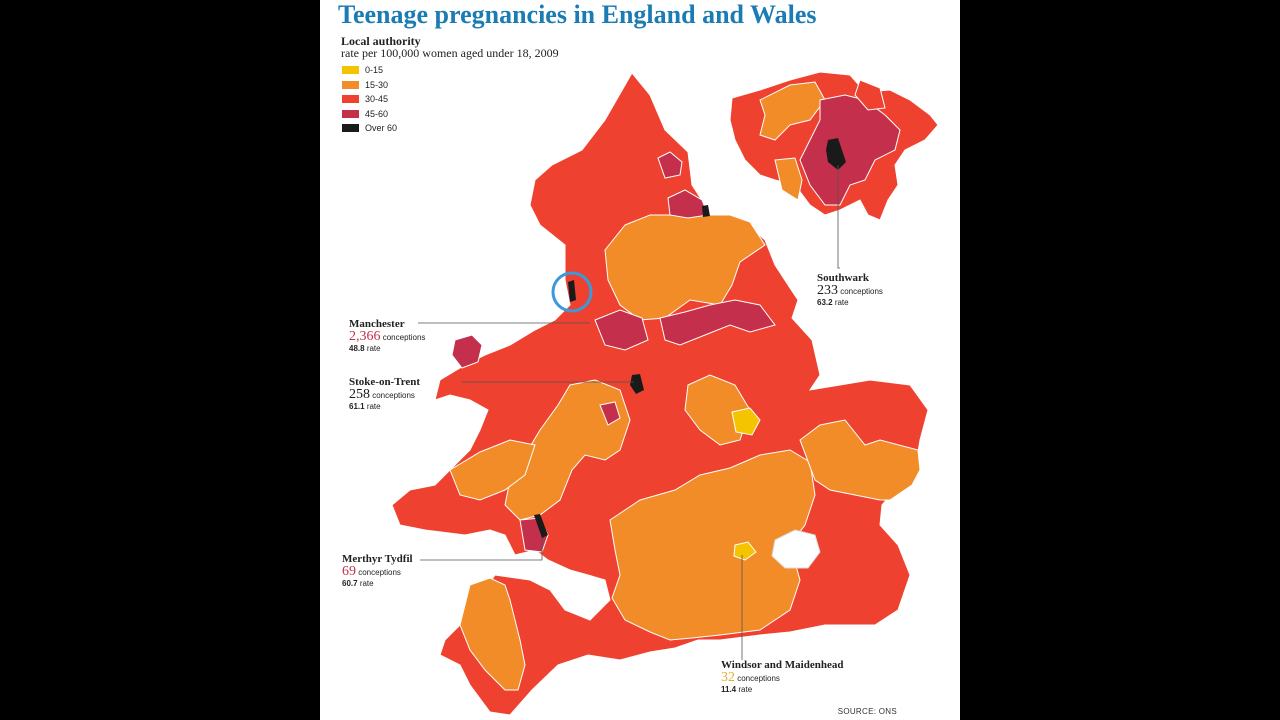 This screenshot has height=720, width=1280. I want to click on london-outline, so click(796, 549).